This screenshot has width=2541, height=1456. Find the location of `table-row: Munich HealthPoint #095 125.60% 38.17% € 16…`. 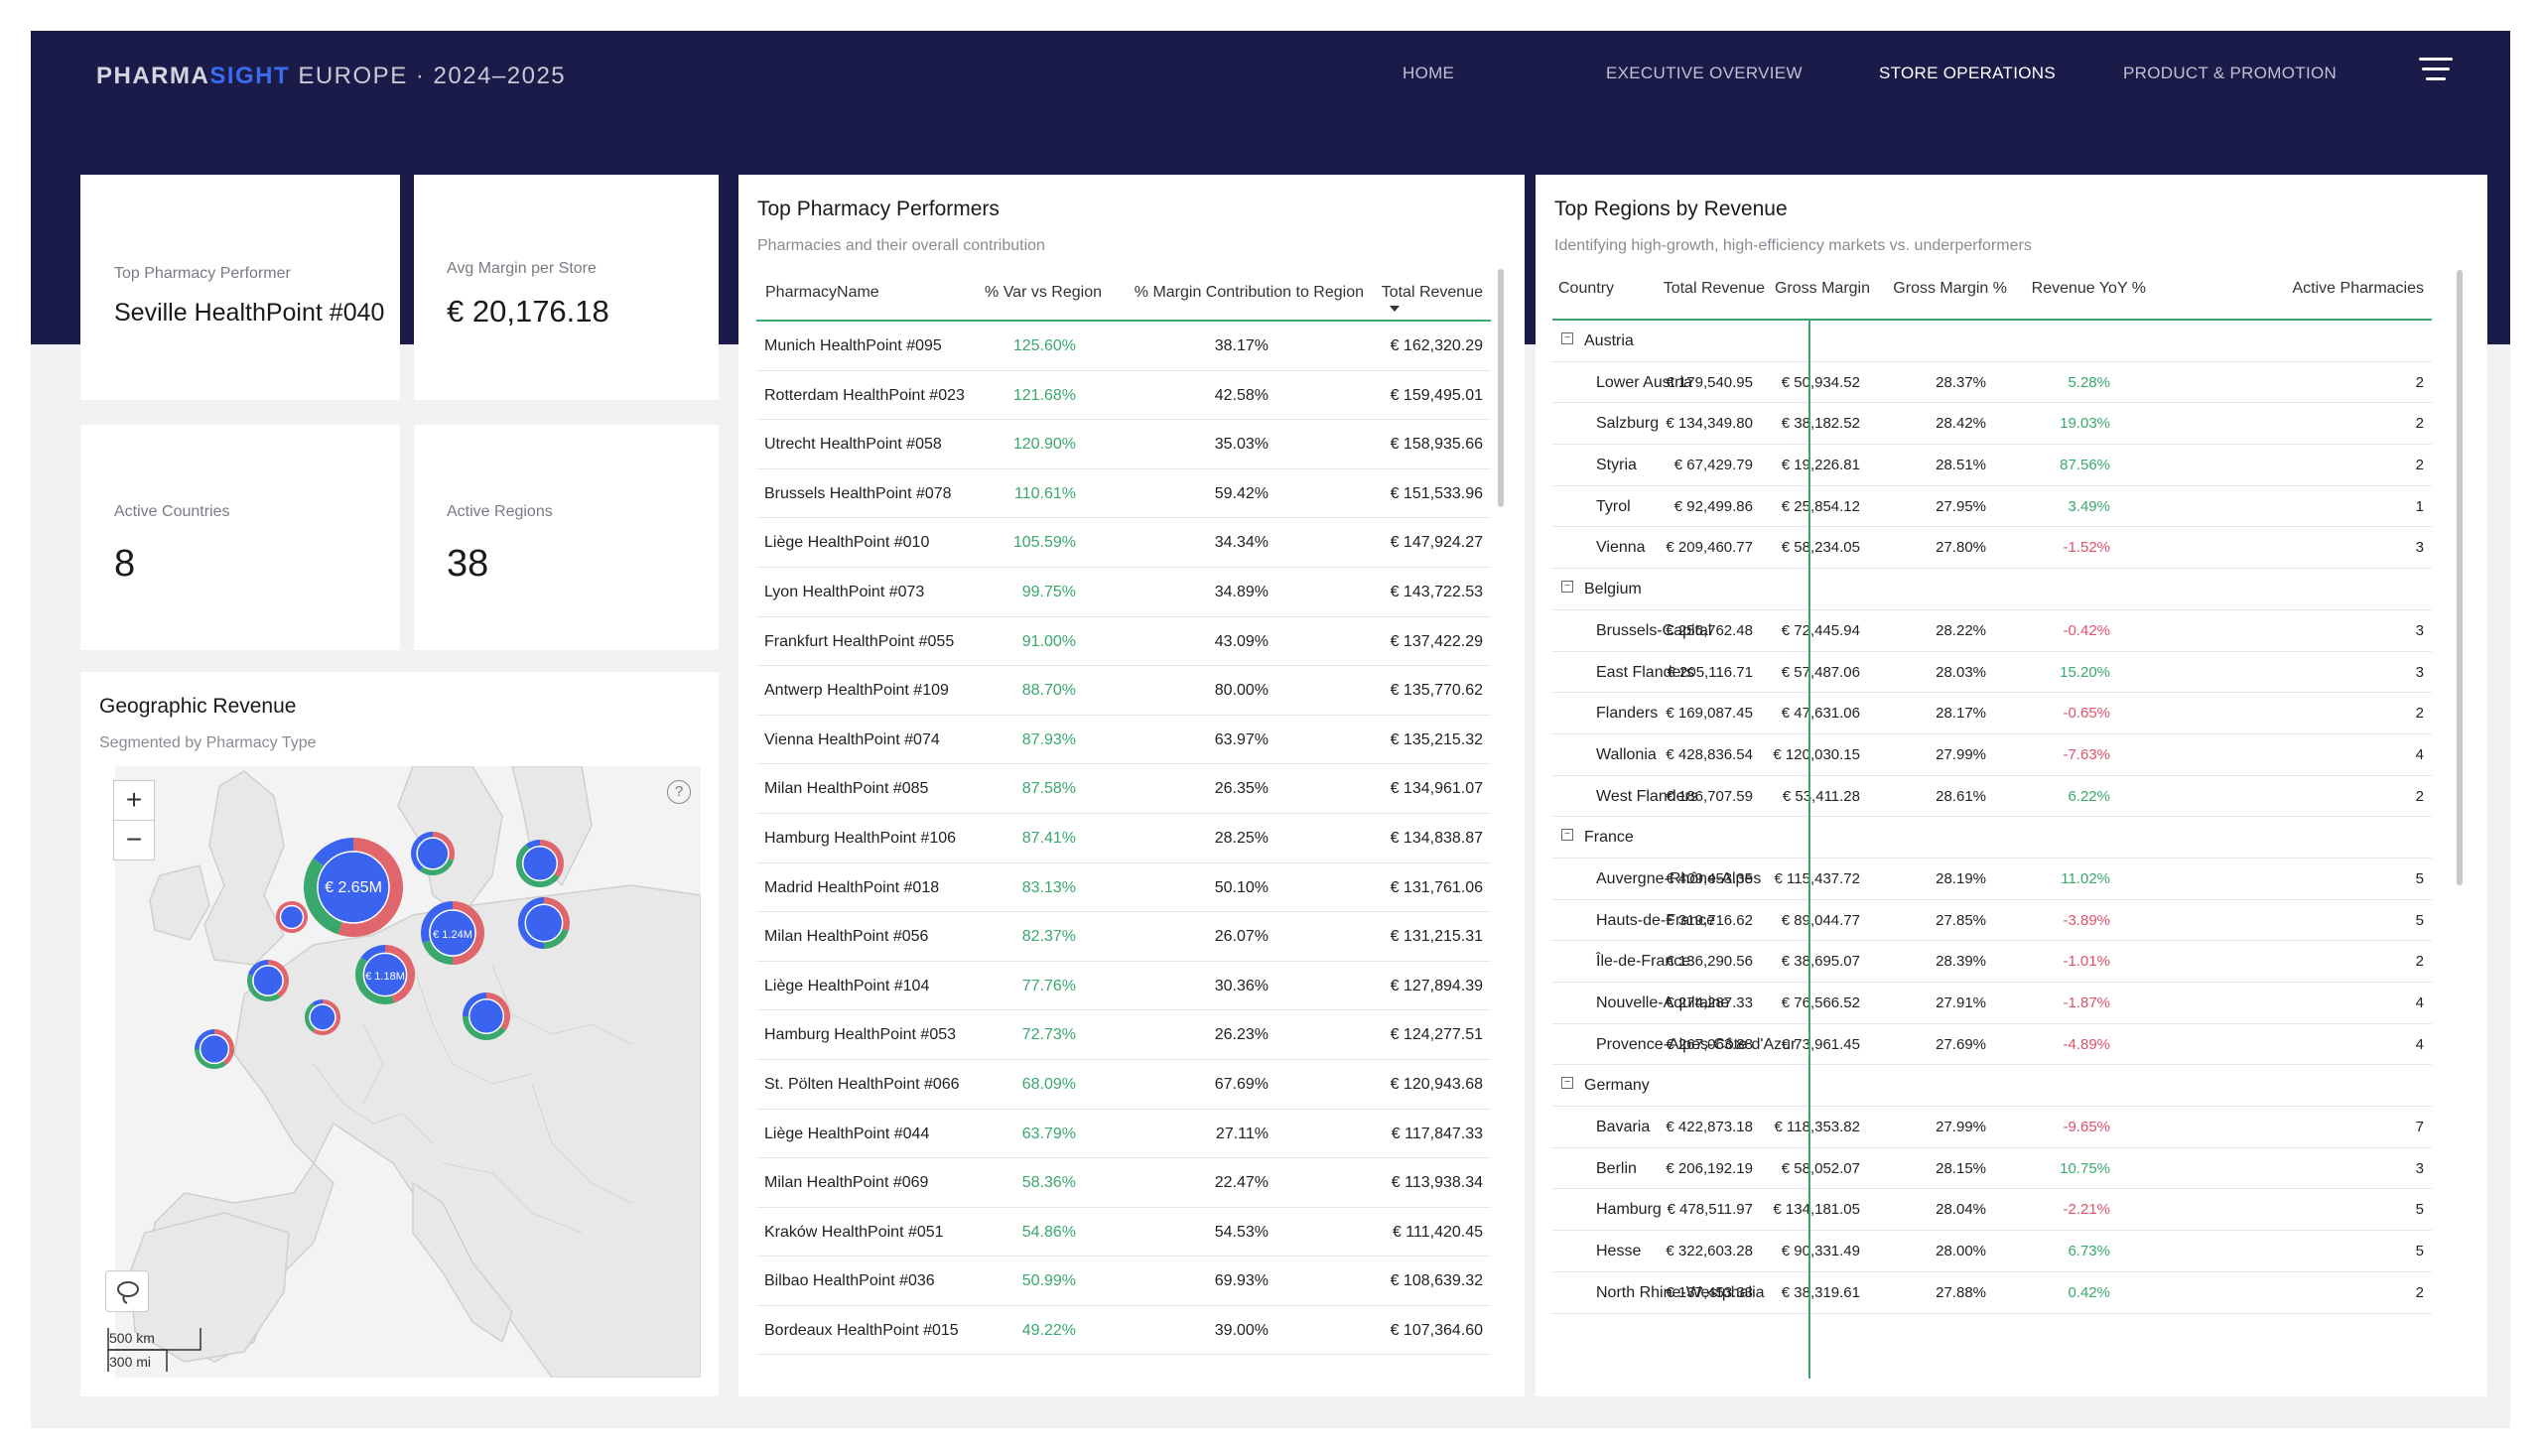

table-row: Munich HealthPoint #095 125.60% 38.17% € 16… is located at coordinates (1124, 346).